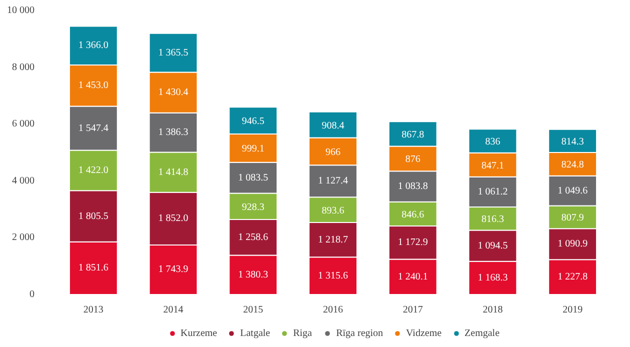  What do you see at coordinates (173, 218) in the screenshot?
I see `data-label: 1 852.0` at bounding box center [173, 218].